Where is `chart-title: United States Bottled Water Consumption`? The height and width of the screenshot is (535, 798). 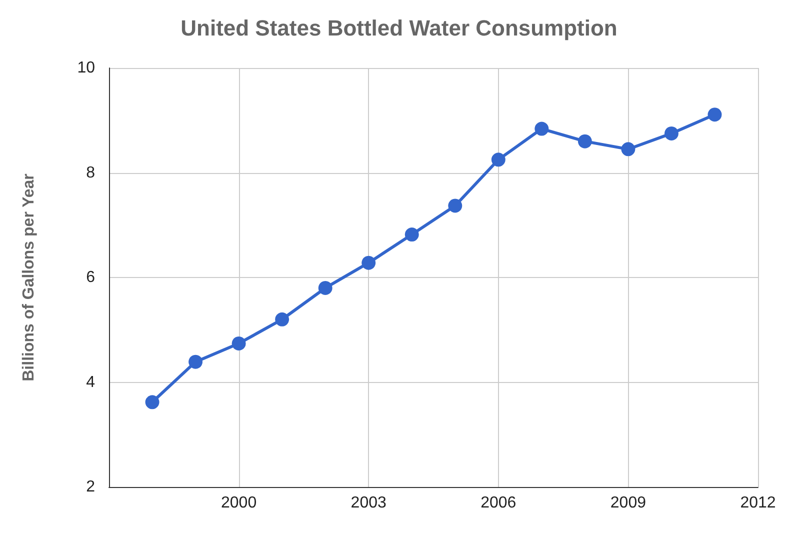
chart-title: United States Bottled Water Consumption is located at coordinates (399, 28).